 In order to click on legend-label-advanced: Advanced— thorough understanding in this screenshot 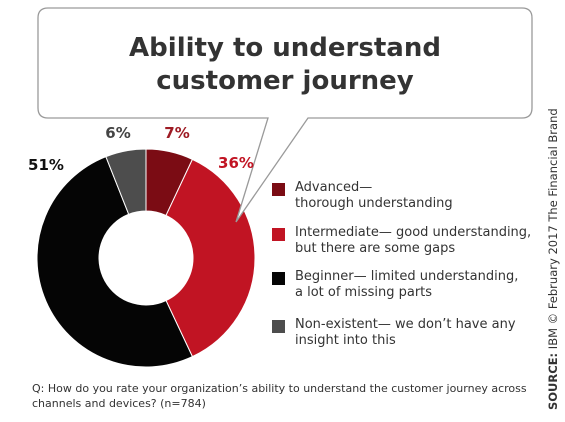, I will do `click(374, 195)`.